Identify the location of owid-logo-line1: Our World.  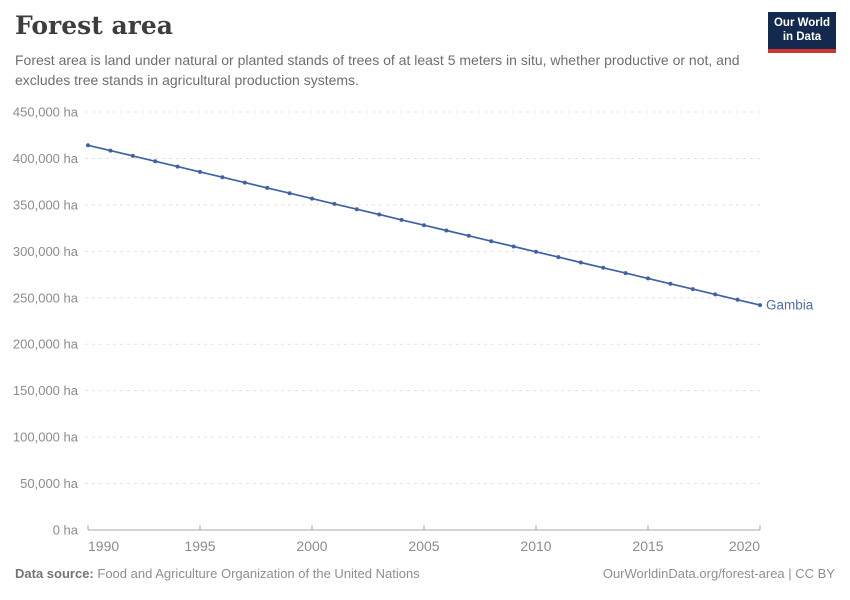
(801, 23).